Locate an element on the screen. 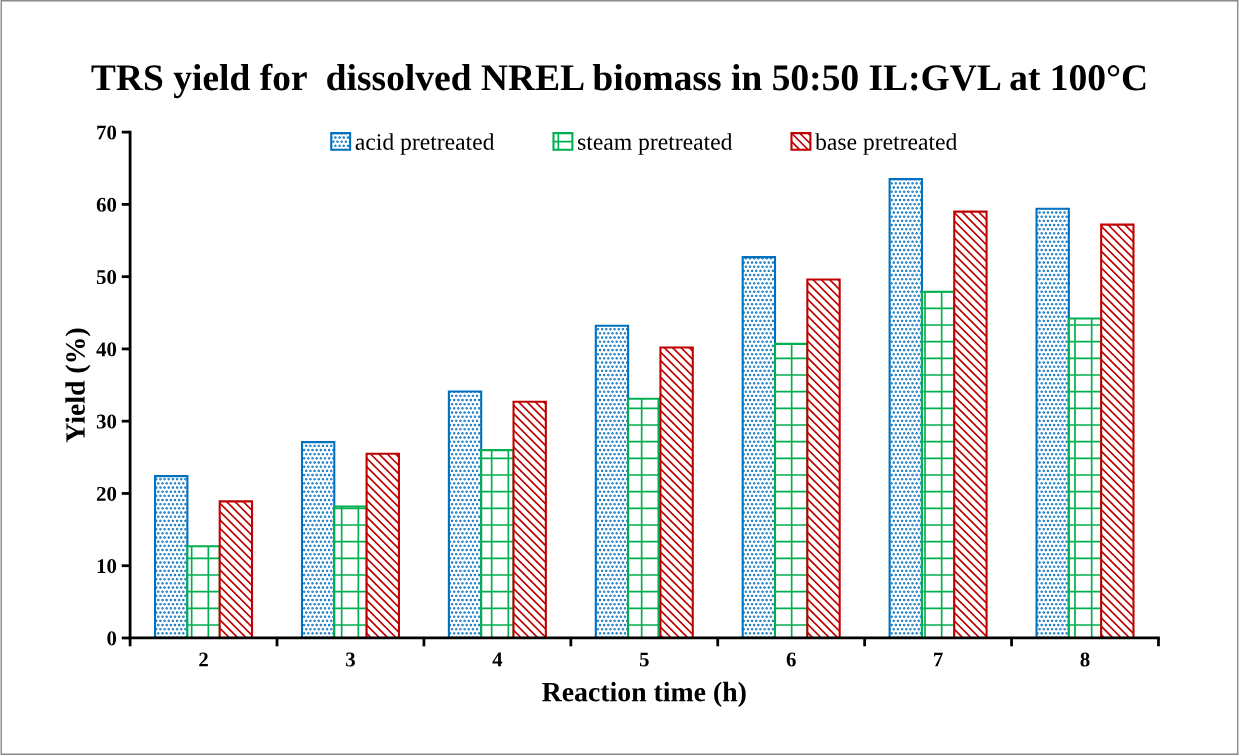 This screenshot has height=755, width=1239. y-tick-label: 0 is located at coordinates (112, 638).